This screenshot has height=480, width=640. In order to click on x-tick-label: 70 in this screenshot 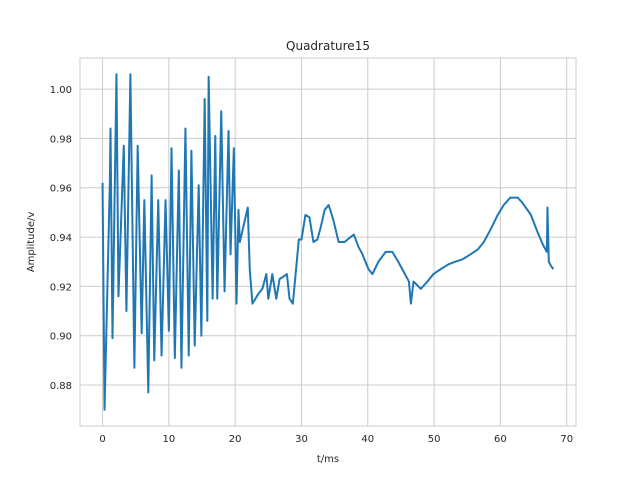, I will do `click(566, 439)`.